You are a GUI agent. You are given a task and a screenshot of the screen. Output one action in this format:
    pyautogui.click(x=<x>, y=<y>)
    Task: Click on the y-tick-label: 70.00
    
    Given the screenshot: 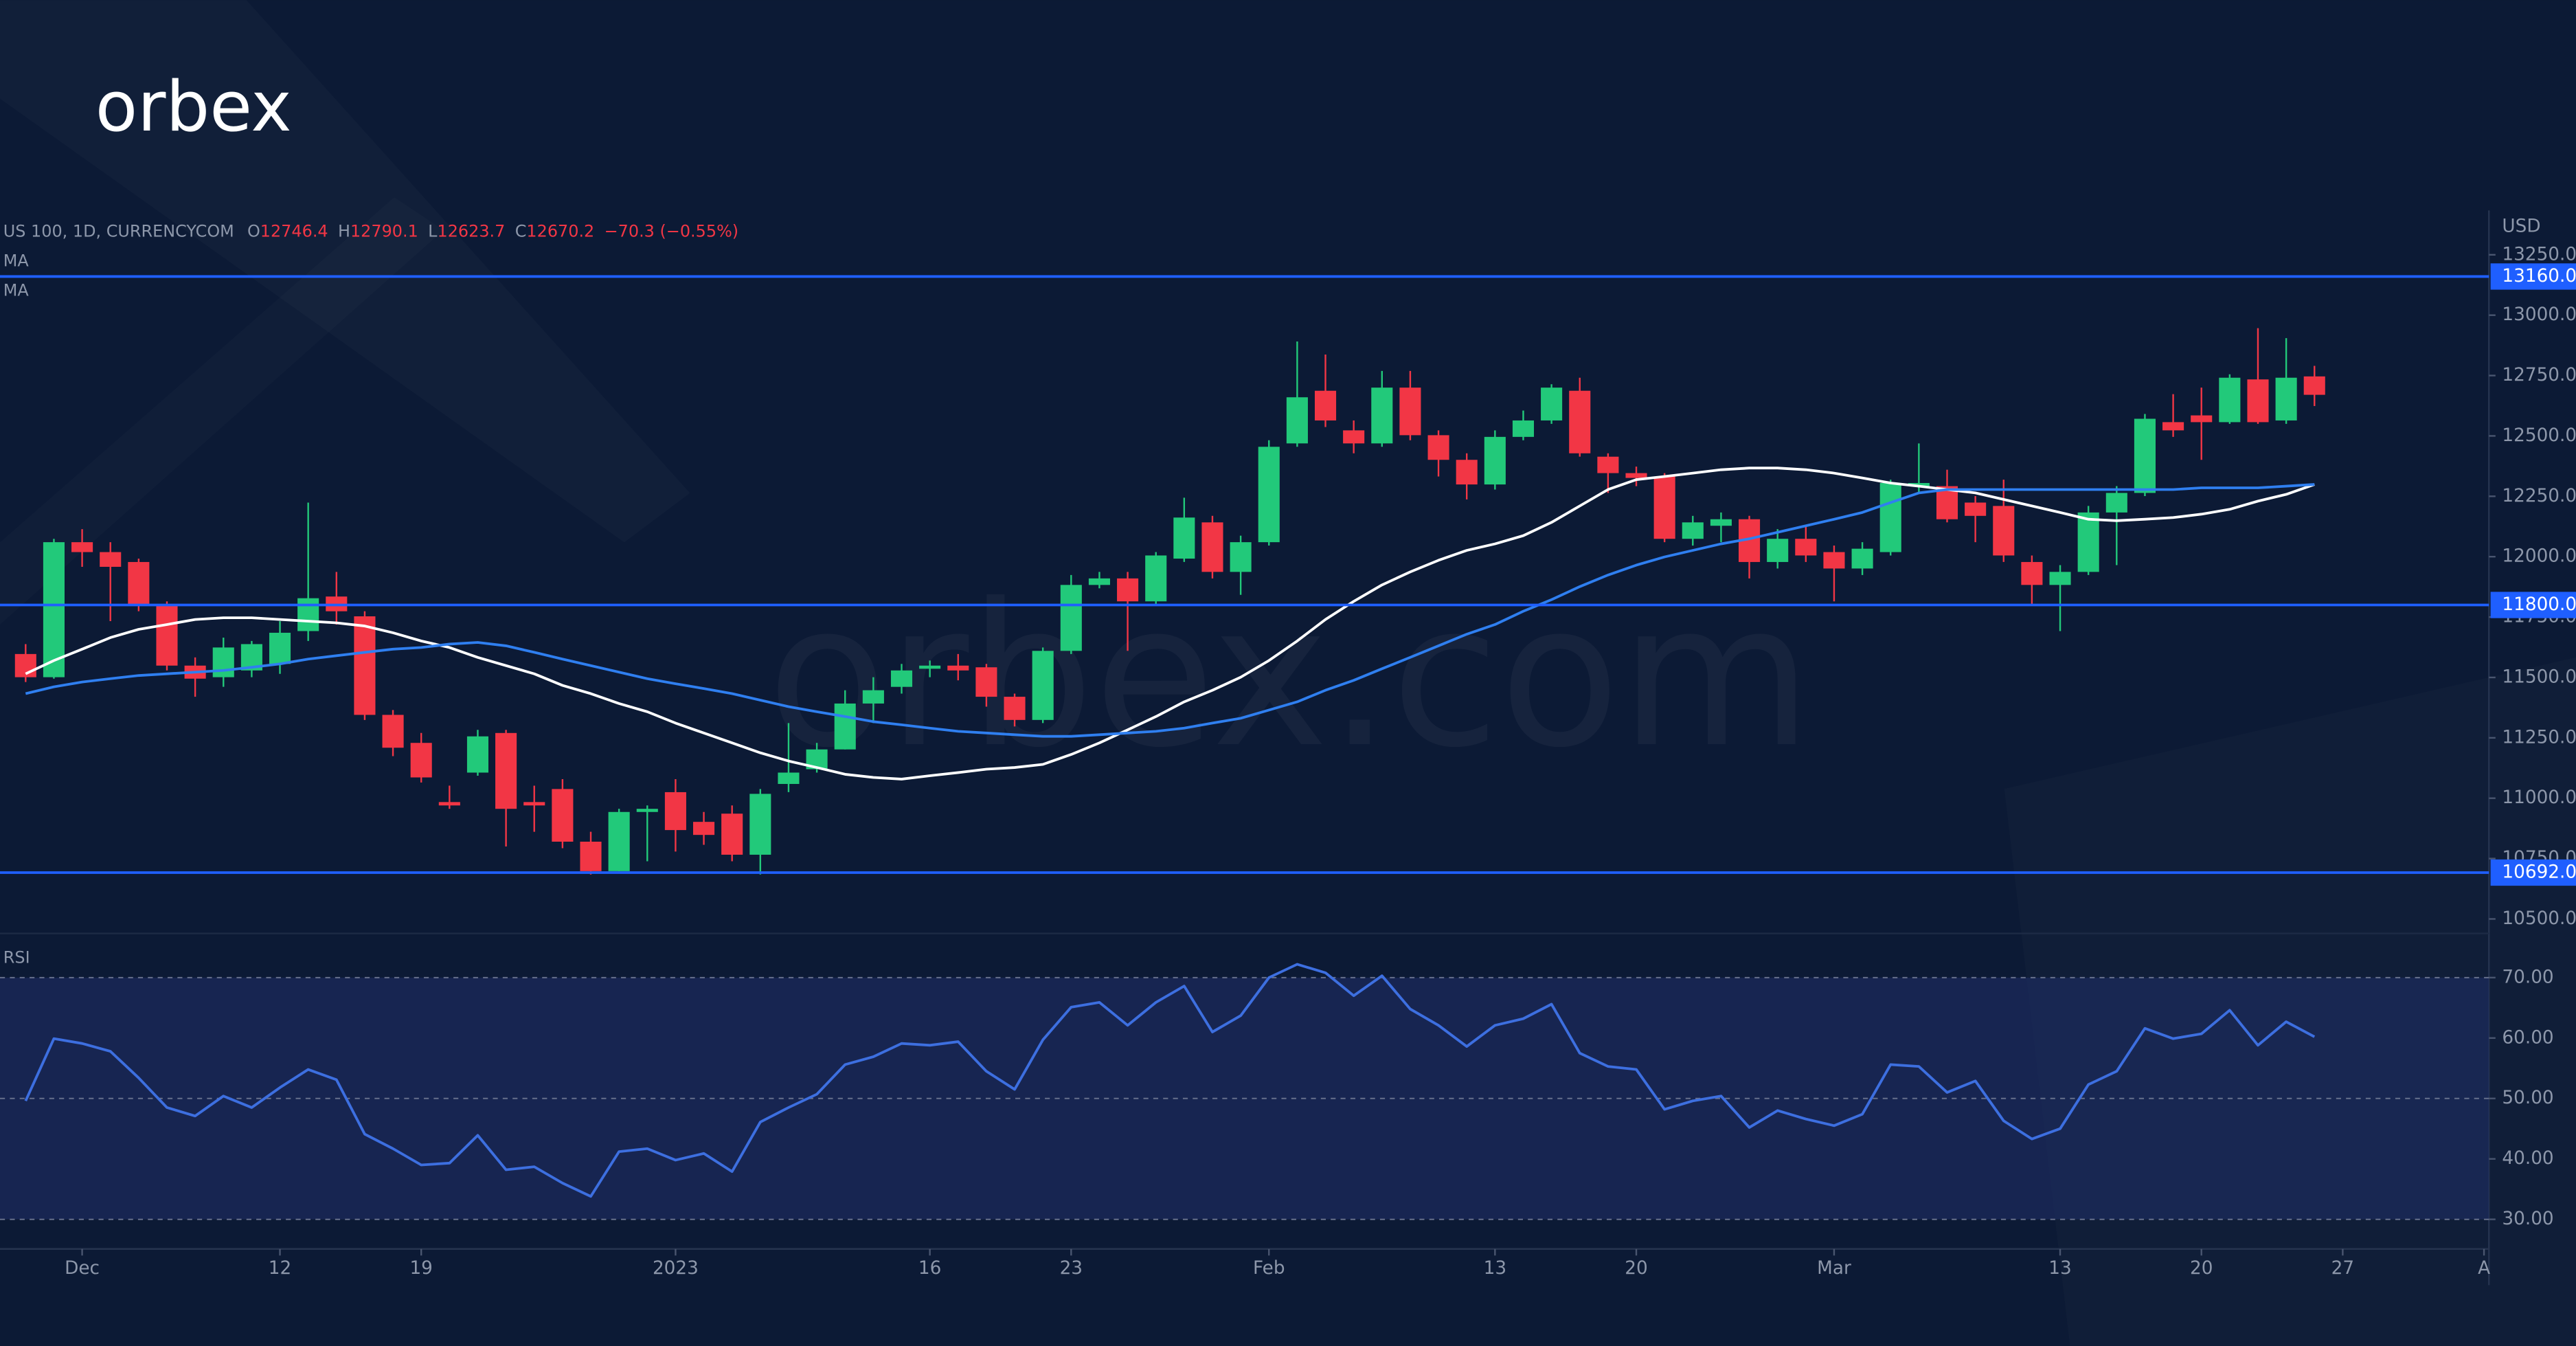 What is the action you would take?
    pyautogui.click(x=2527, y=977)
    